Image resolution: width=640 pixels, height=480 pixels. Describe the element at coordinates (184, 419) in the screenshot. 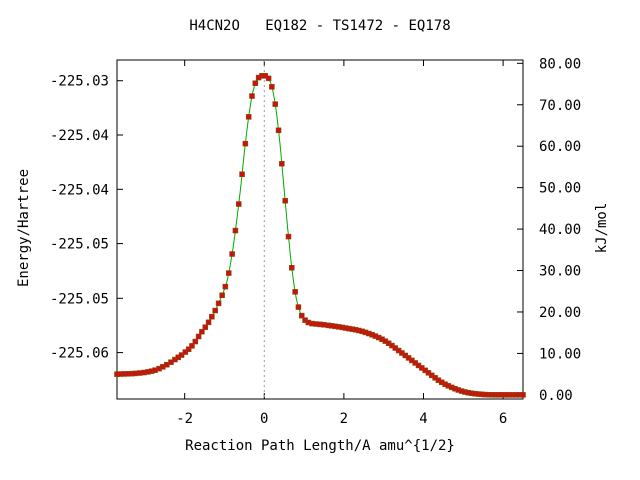

I see `x-tick-label: -2` at that location.